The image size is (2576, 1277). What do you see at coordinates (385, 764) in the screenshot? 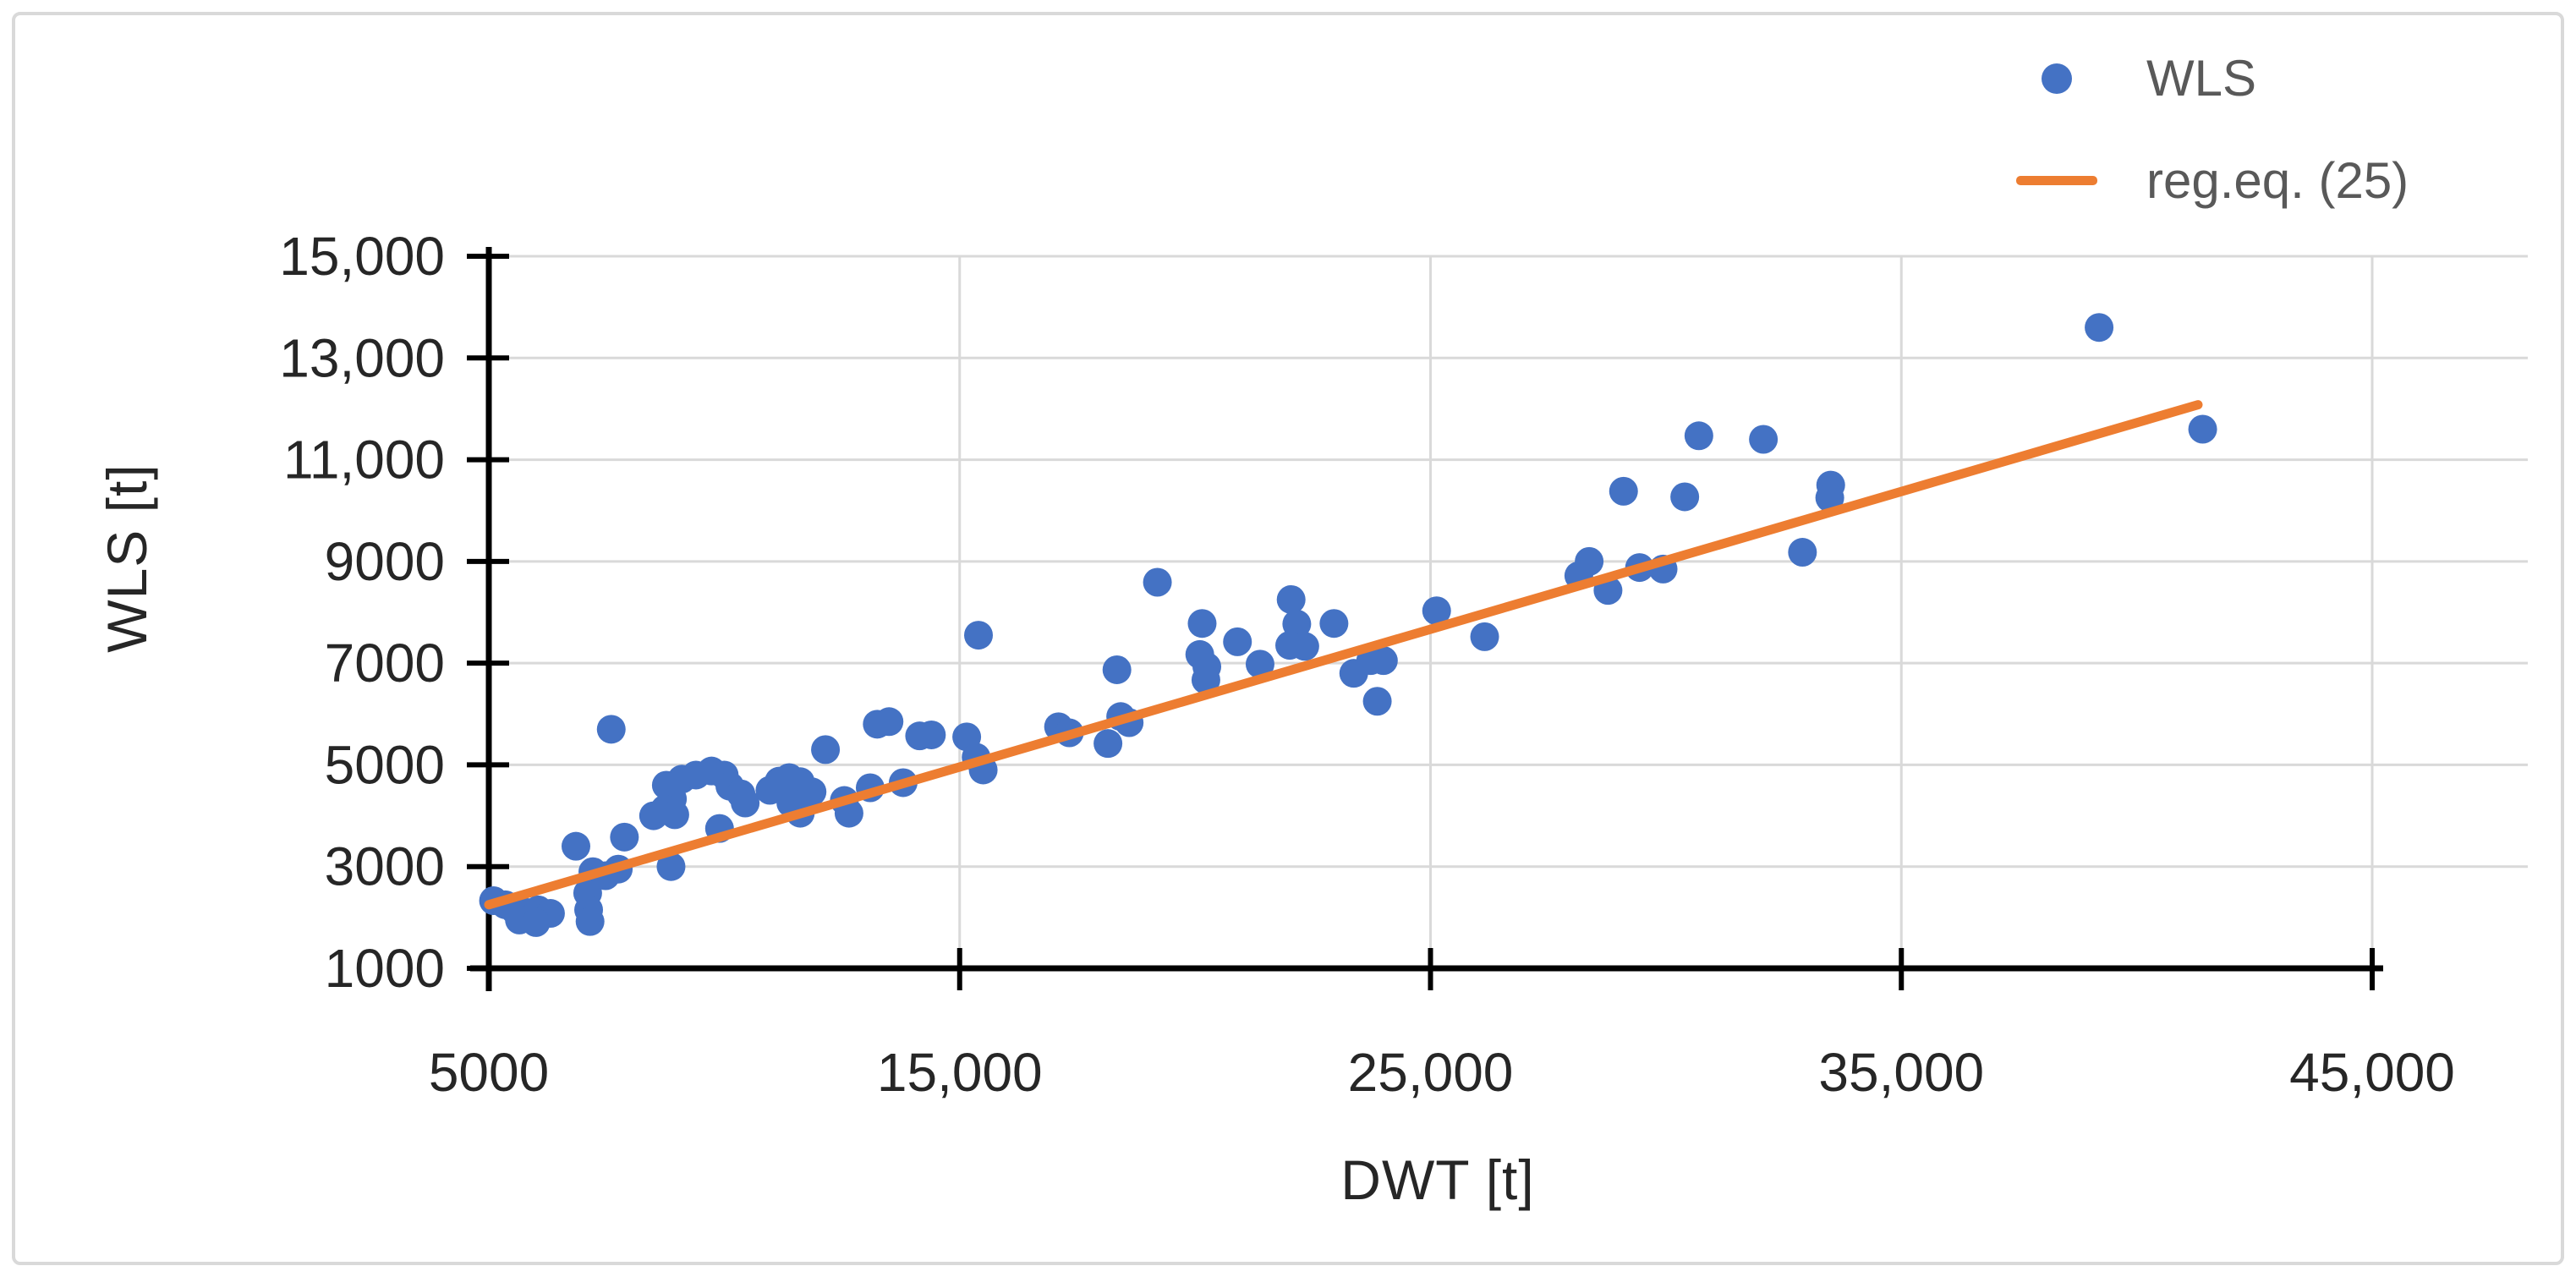
I see `y-tick-label: 5000` at bounding box center [385, 764].